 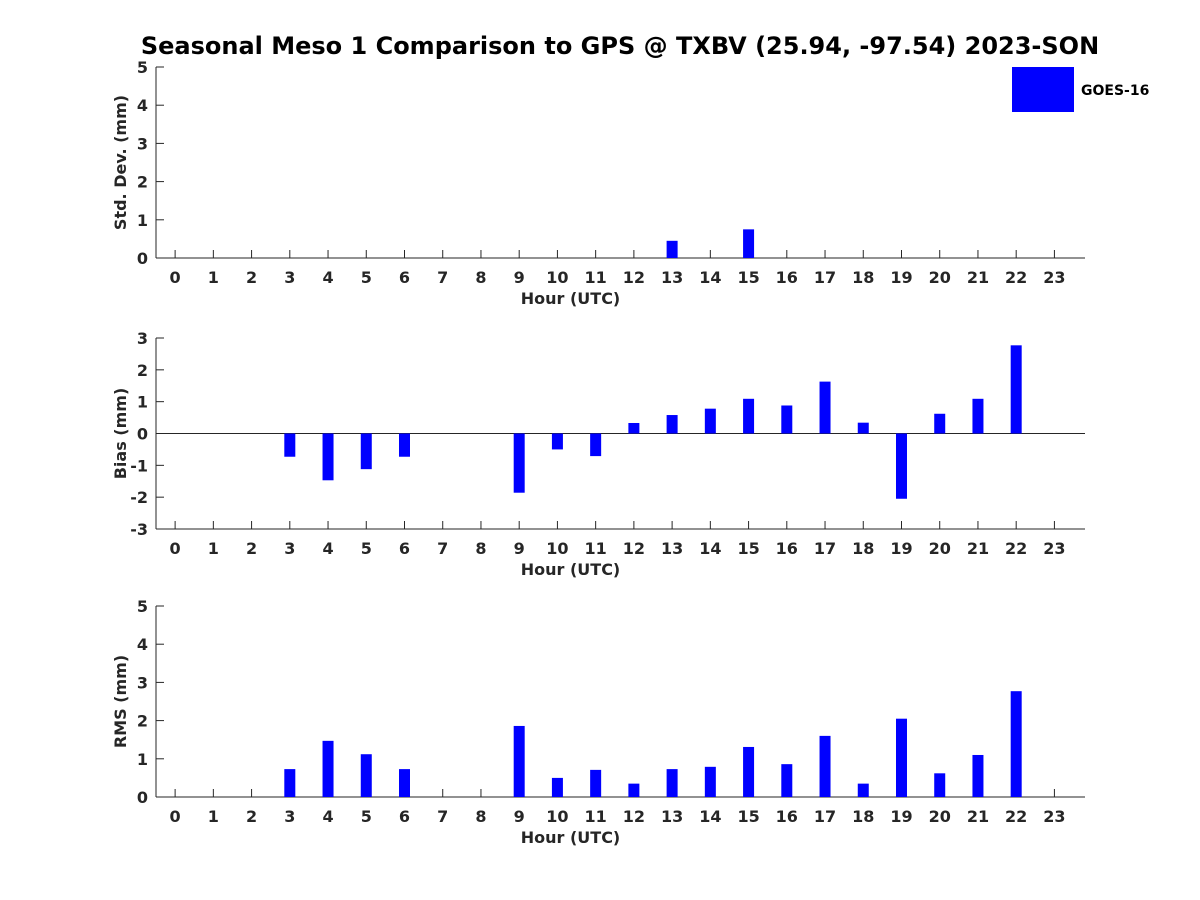 What do you see at coordinates (120, 434) in the screenshot?
I see `bias-y-axis-label: Bias (mm)` at bounding box center [120, 434].